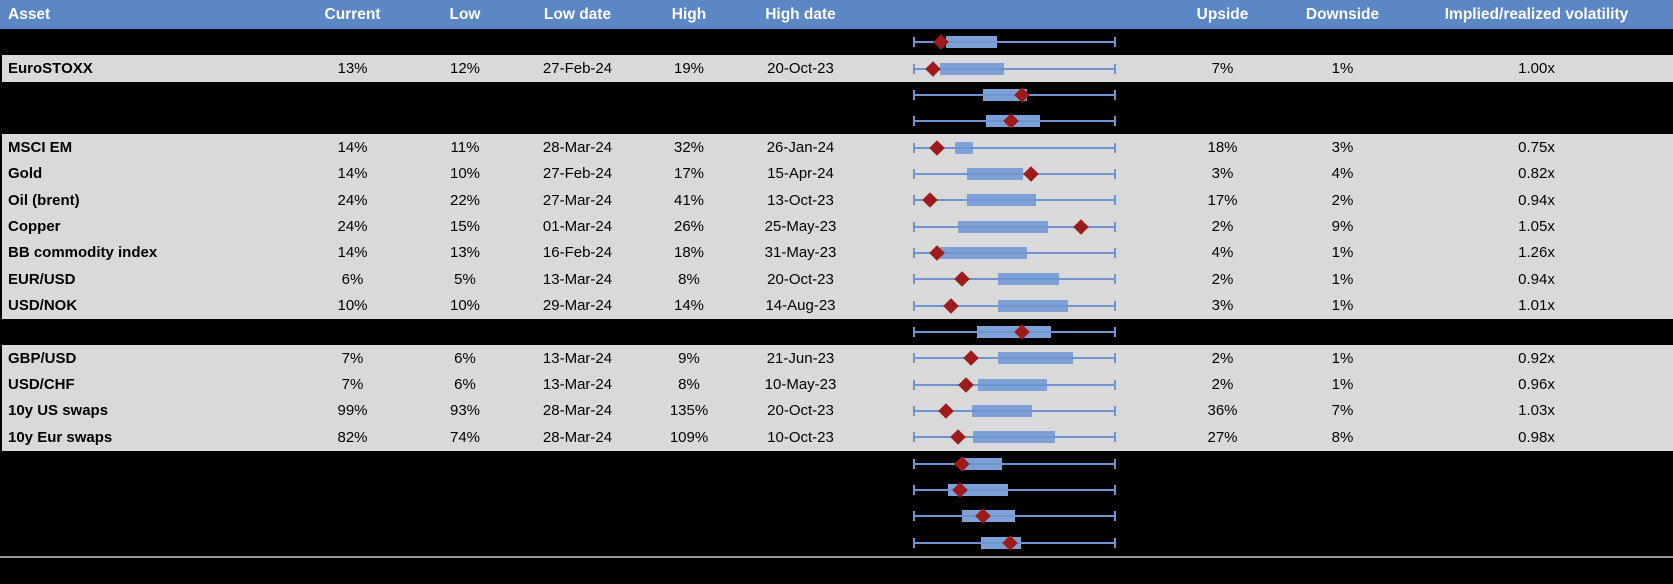 The width and height of the screenshot is (1673, 584). What do you see at coordinates (800, 385) in the screenshot?
I see `cell-high_date: 10-May-23` at bounding box center [800, 385].